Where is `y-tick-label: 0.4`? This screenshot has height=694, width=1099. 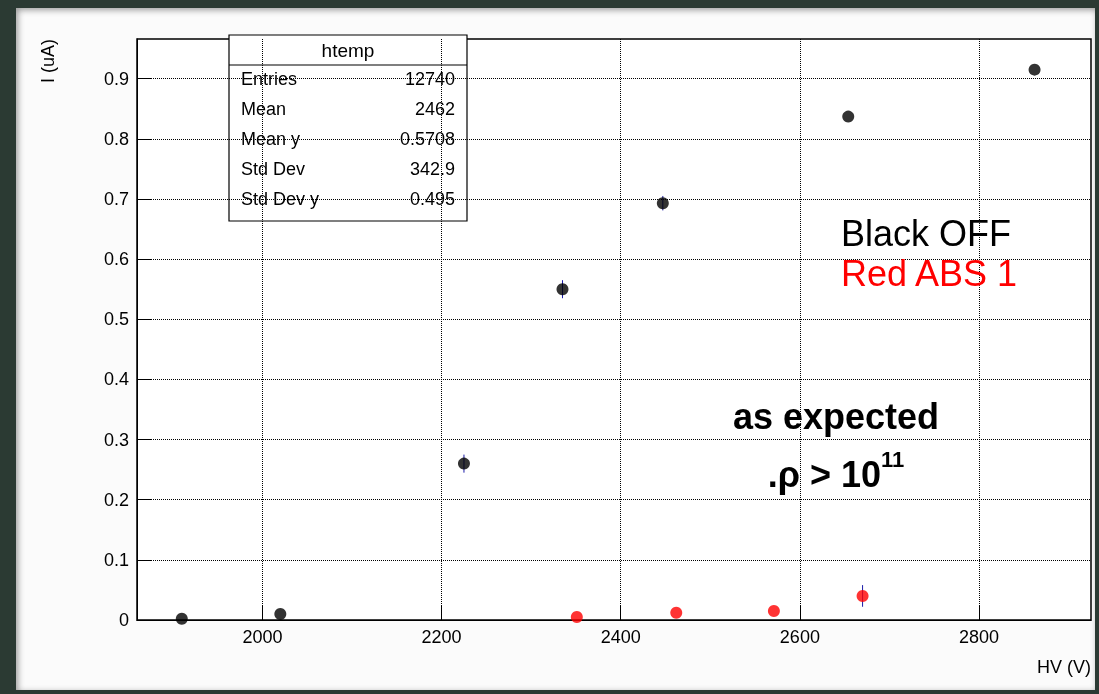 y-tick-label: 0.4 is located at coordinates (116, 379).